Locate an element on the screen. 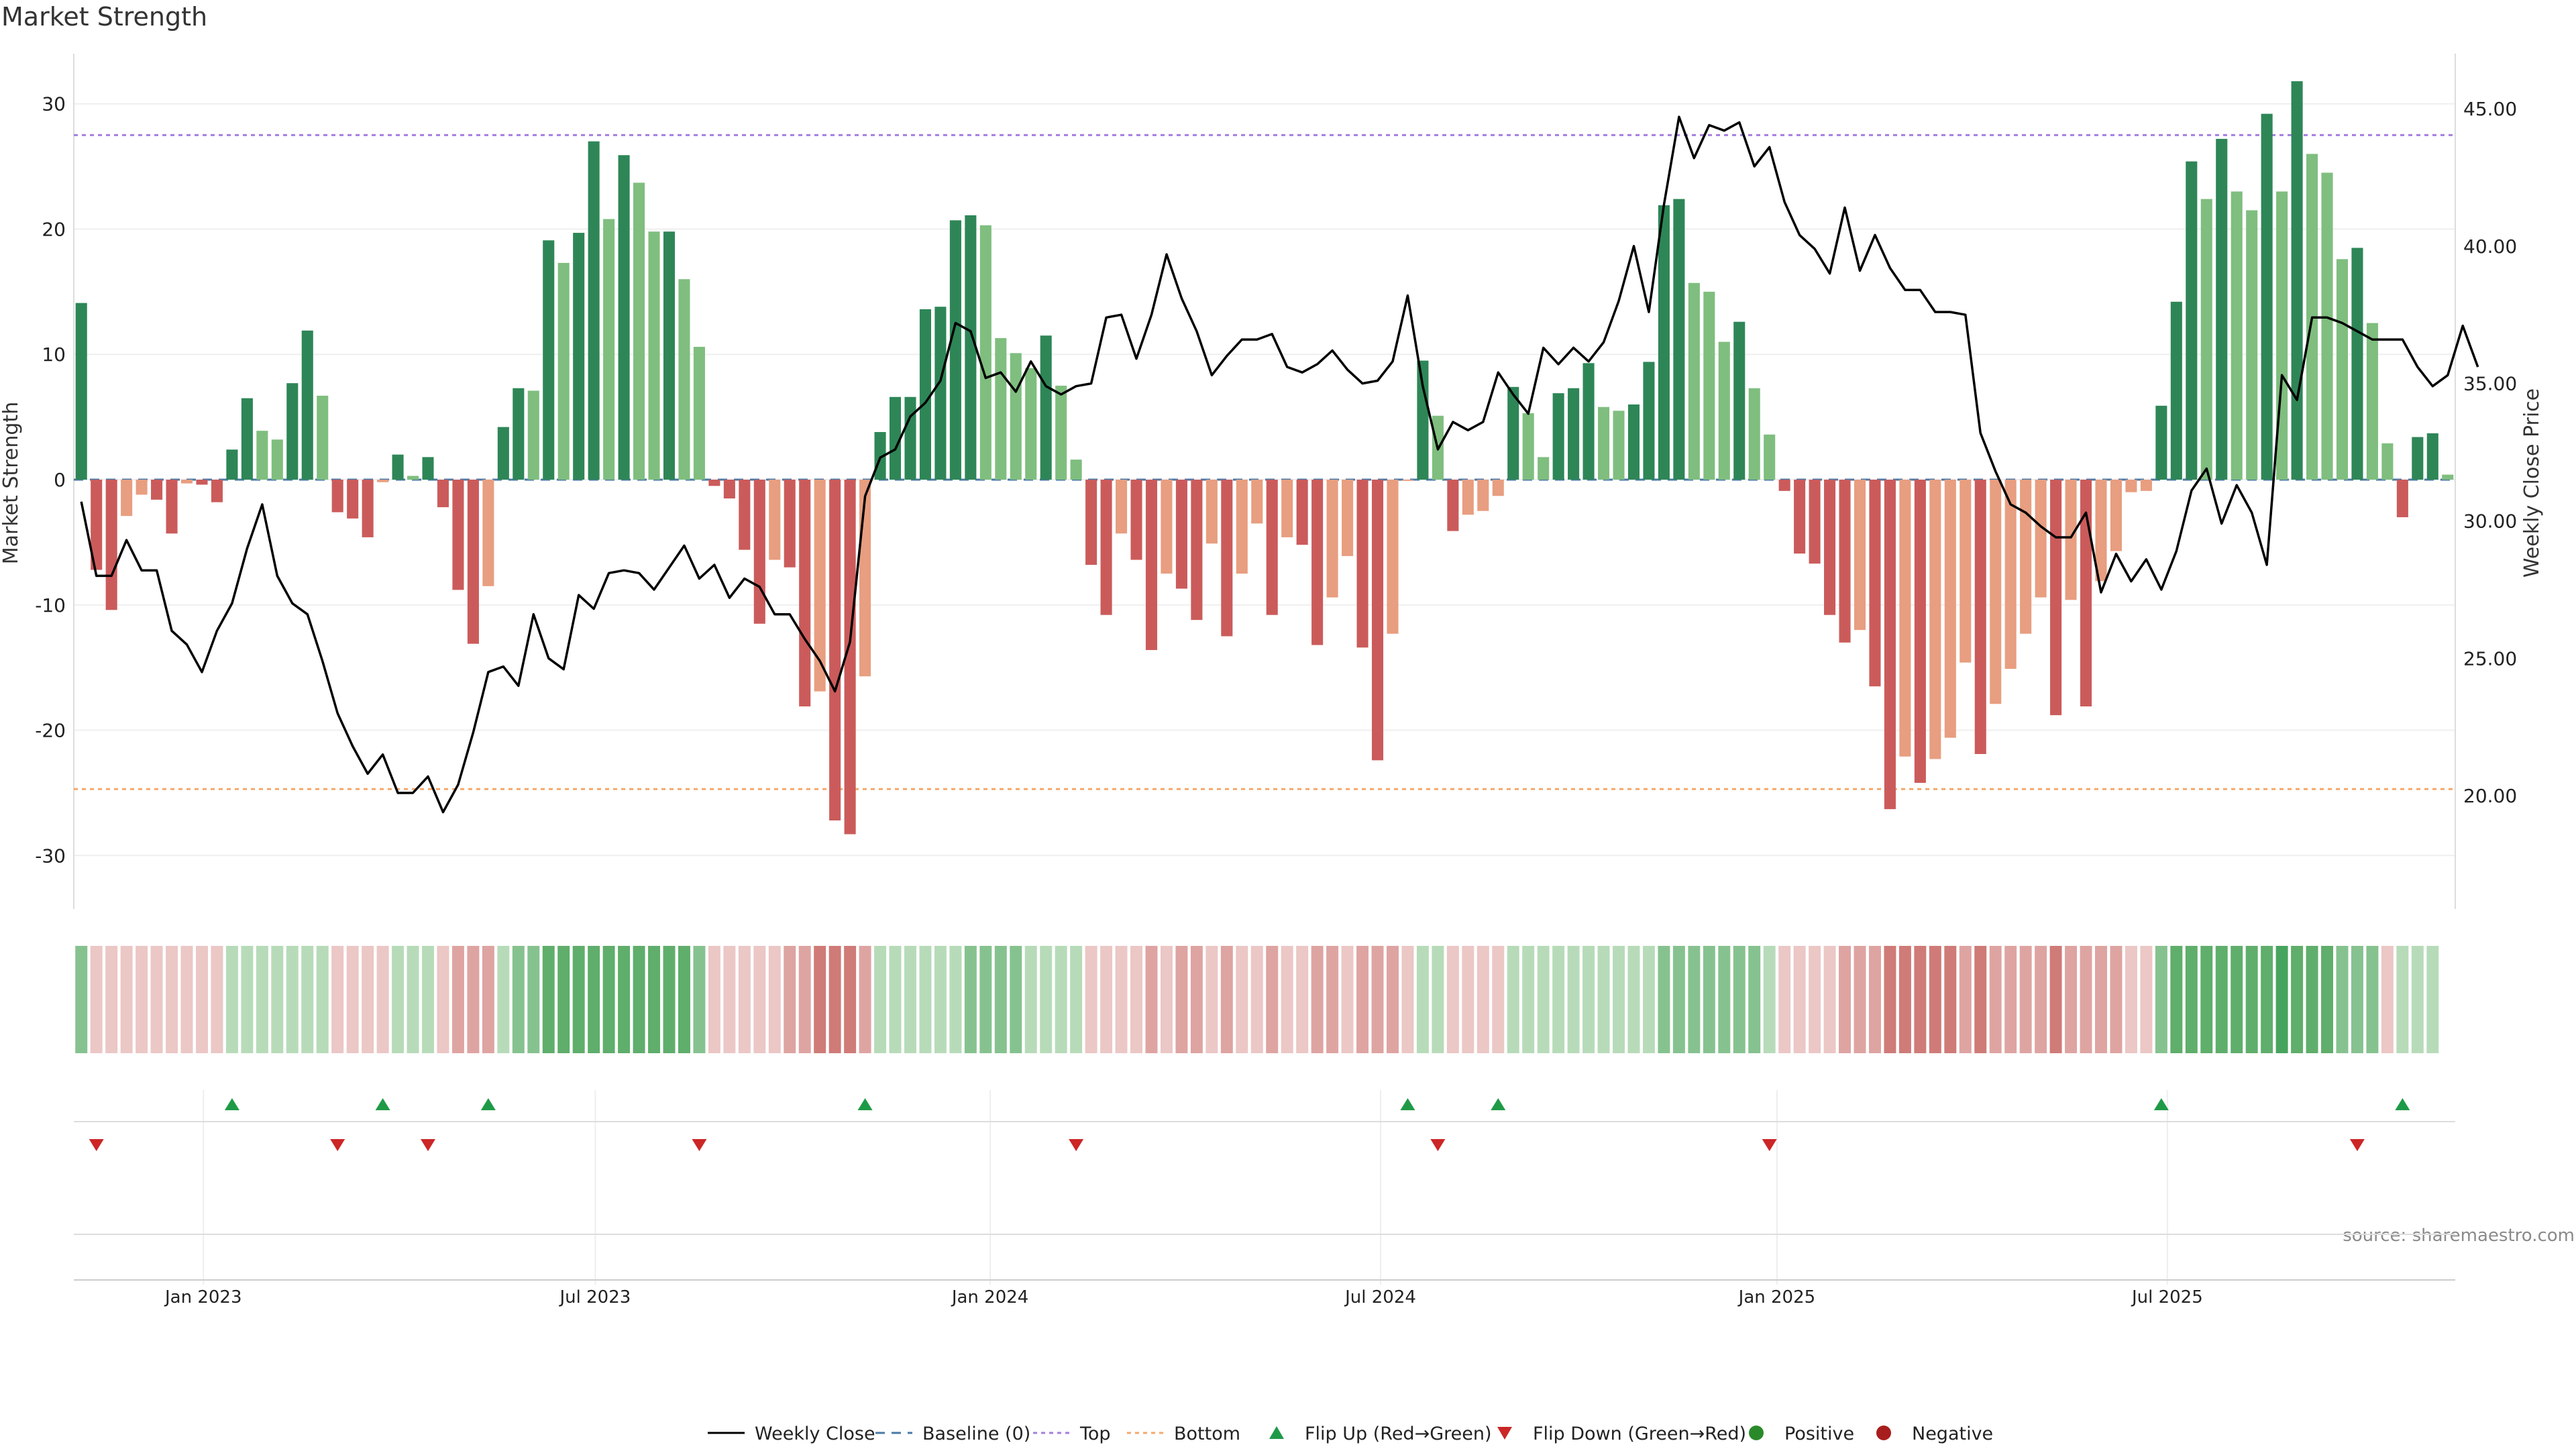  flip-up-marker is located at coordinates (488, 1104).